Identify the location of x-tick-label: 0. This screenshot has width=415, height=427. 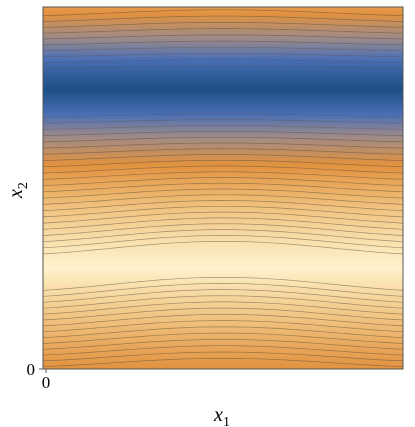
(46, 382).